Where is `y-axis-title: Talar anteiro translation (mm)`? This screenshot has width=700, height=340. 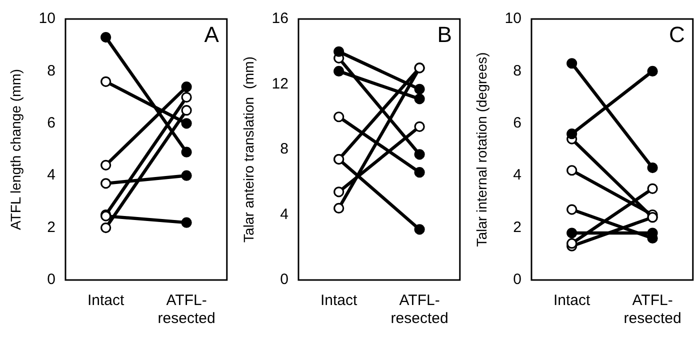 y-axis-title: Talar anteiro translation (mm) is located at coordinates (248, 149).